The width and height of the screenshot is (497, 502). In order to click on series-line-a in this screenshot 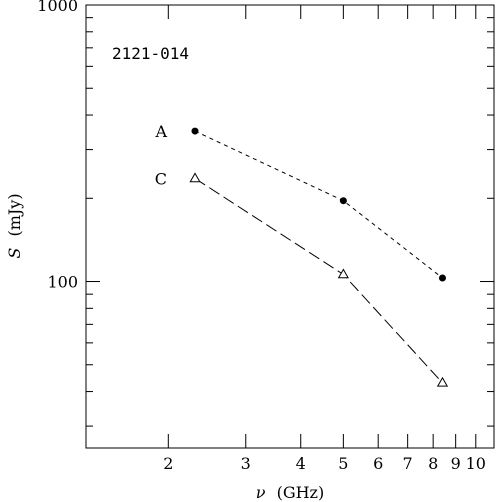, I will do `click(318, 204)`.